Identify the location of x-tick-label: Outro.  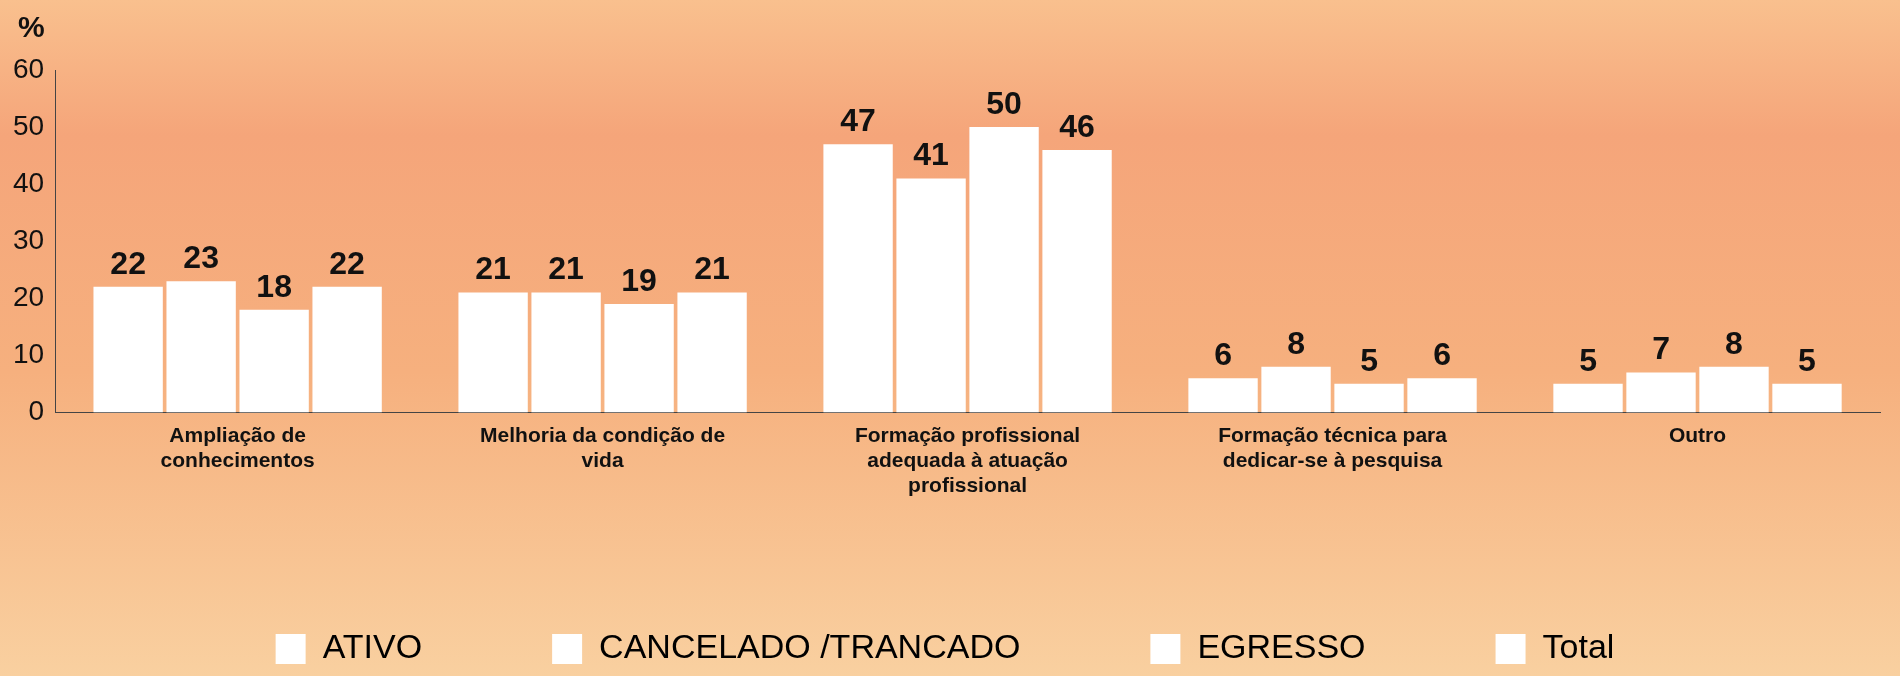
(1697, 434).